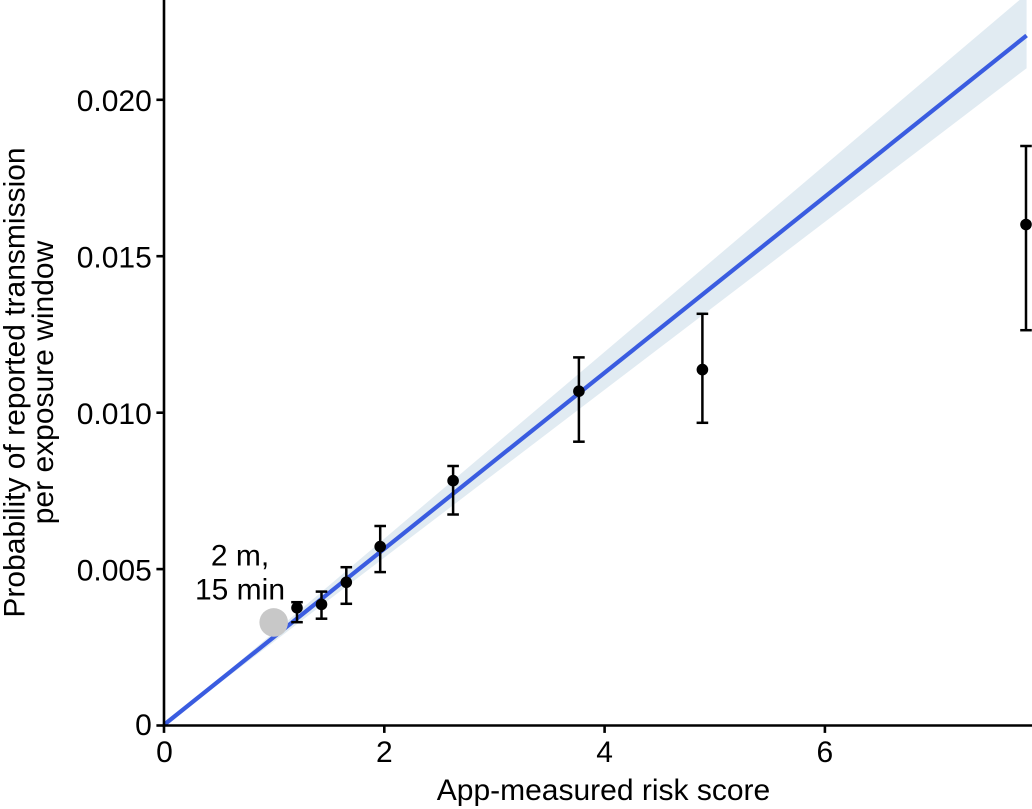 This screenshot has height=809, width=1032. I want to click on svg-text: 4, so click(604, 752).